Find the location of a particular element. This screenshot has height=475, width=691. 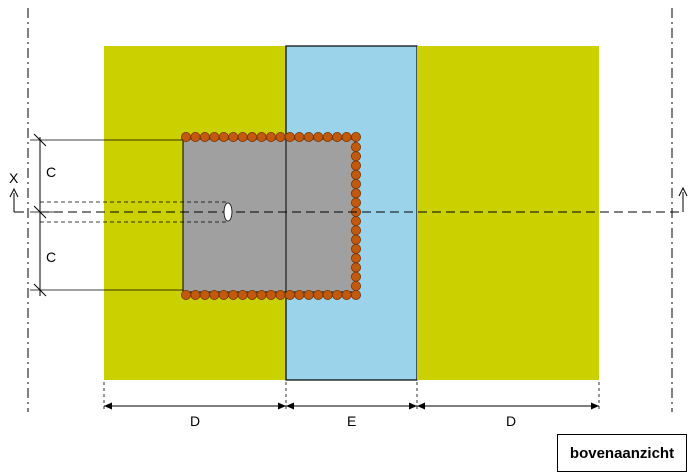

dowel-column-right is located at coordinates (355, 216).